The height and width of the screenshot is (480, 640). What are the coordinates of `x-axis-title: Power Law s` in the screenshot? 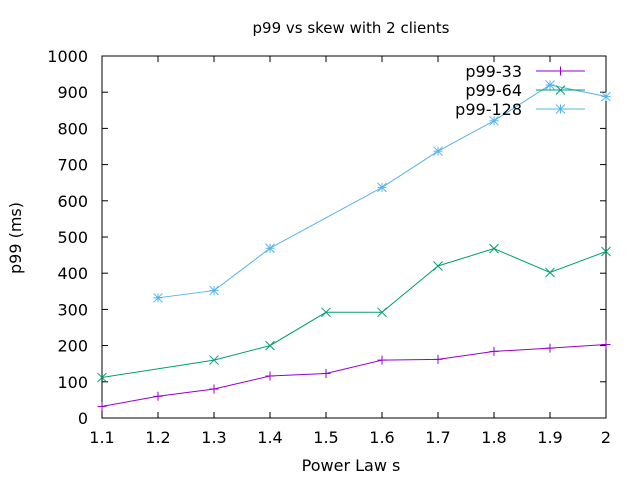 It's located at (351, 465).